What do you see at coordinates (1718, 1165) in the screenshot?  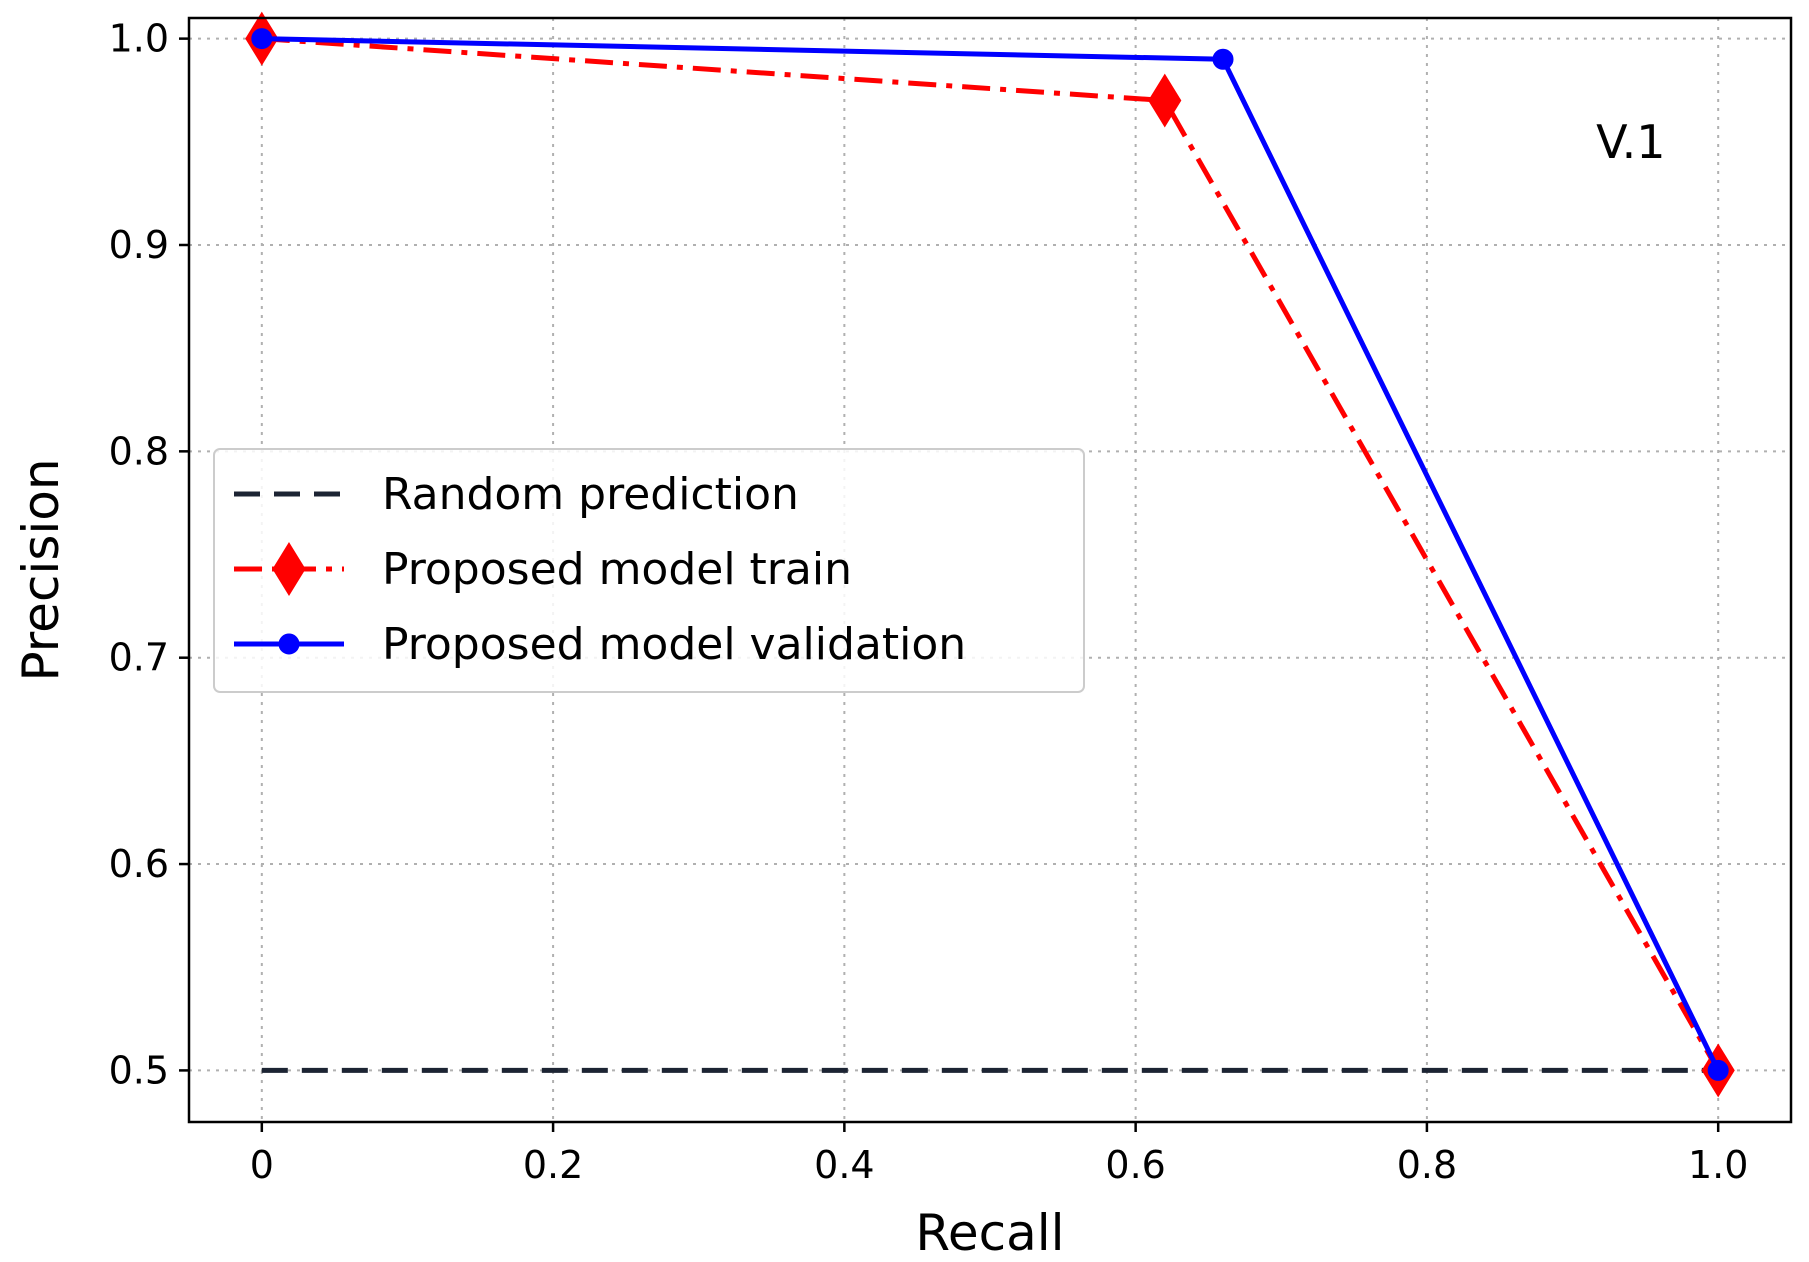 I see `x-tick-label: 1.0` at bounding box center [1718, 1165].